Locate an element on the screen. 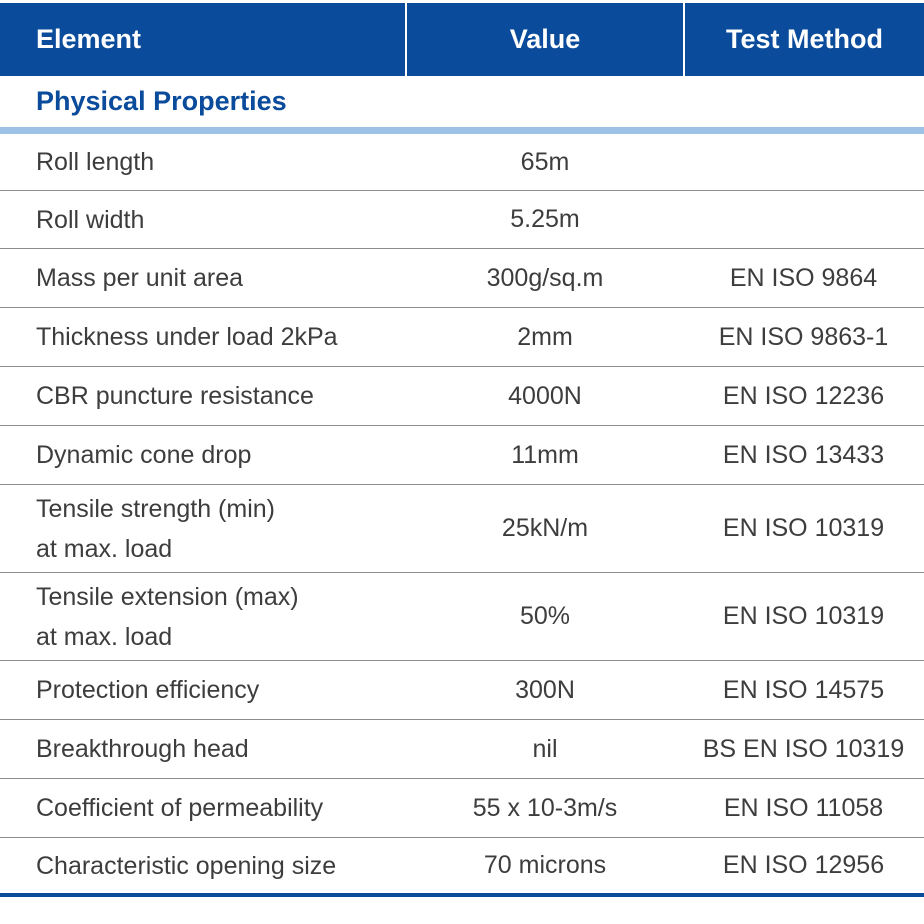  section-title: Physical Properties is located at coordinates (462, 105).